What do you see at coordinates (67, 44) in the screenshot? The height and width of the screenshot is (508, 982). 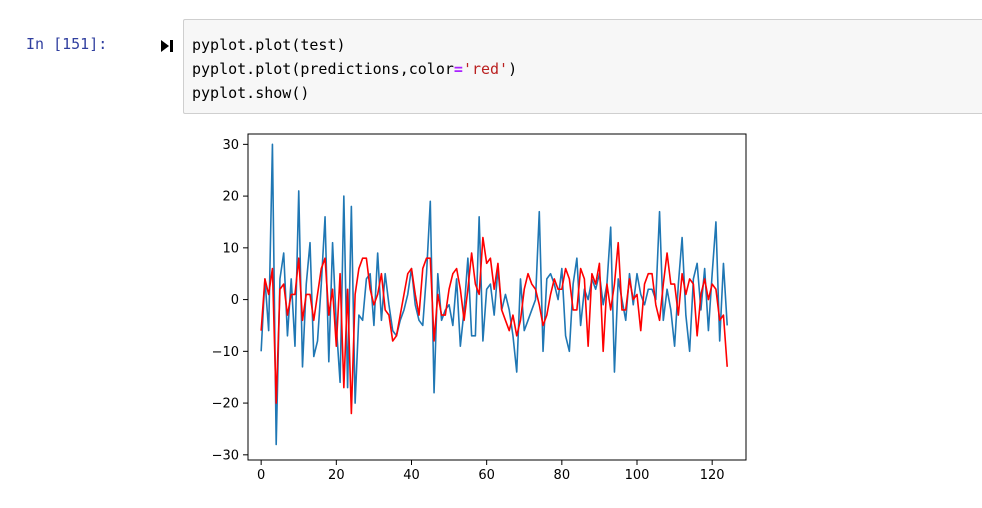 I see `cell-prompt: In [151]:` at bounding box center [67, 44].